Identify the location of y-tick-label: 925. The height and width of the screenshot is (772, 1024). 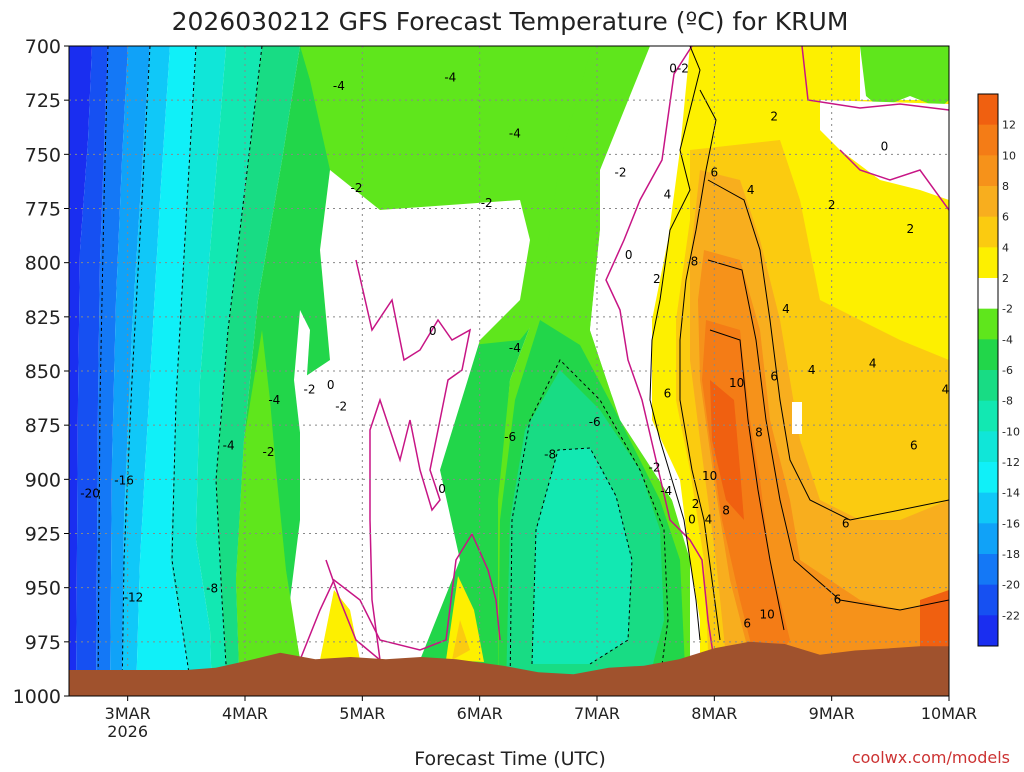
(43, 535).